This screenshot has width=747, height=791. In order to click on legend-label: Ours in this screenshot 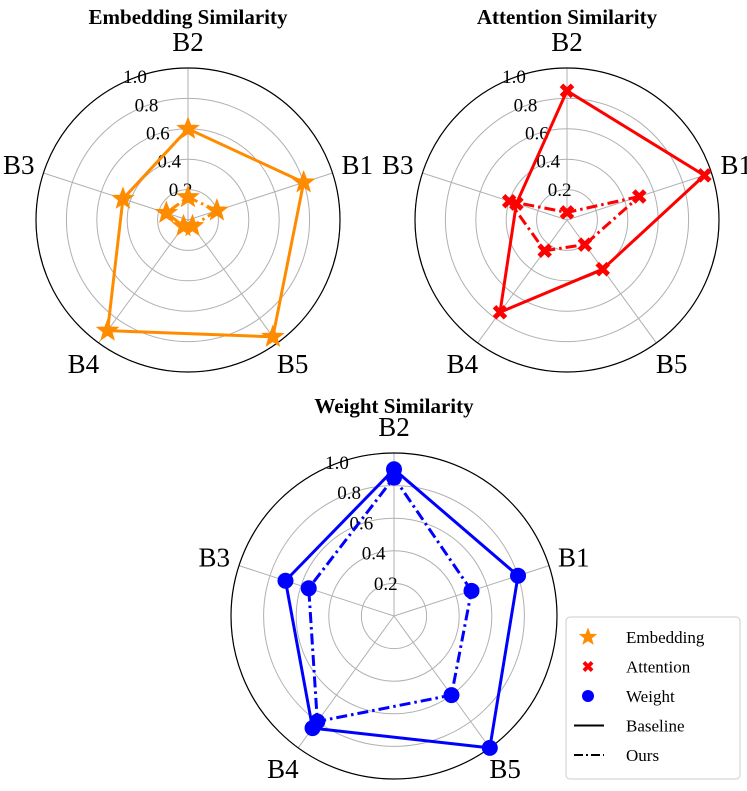, I will do `click(642, 755)`.